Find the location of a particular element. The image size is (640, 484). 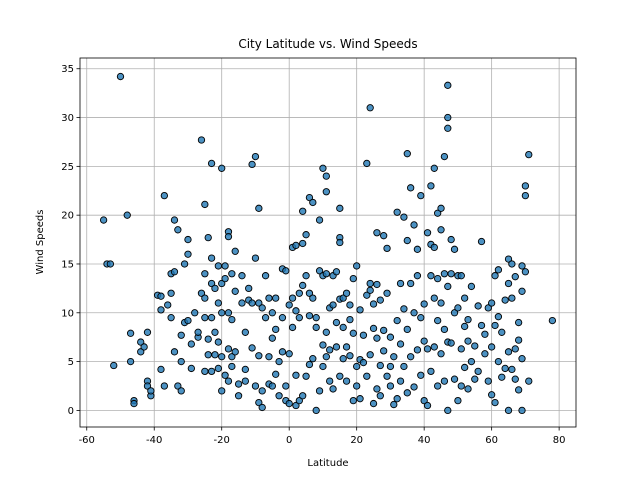

x-tick-label: -20 is located at coordinates (222, 440).